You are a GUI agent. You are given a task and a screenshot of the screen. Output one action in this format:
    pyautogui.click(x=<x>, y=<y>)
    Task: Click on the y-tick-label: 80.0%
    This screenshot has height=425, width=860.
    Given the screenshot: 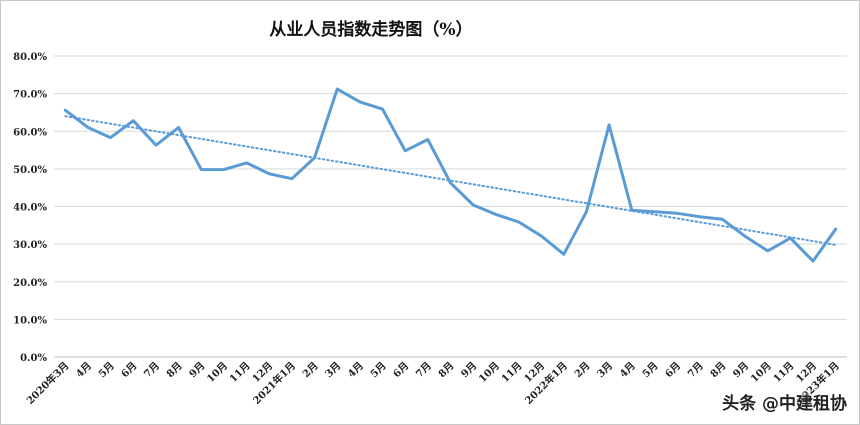 What is the action you would take?
    pyautogui.click(x=30, y=57)
    